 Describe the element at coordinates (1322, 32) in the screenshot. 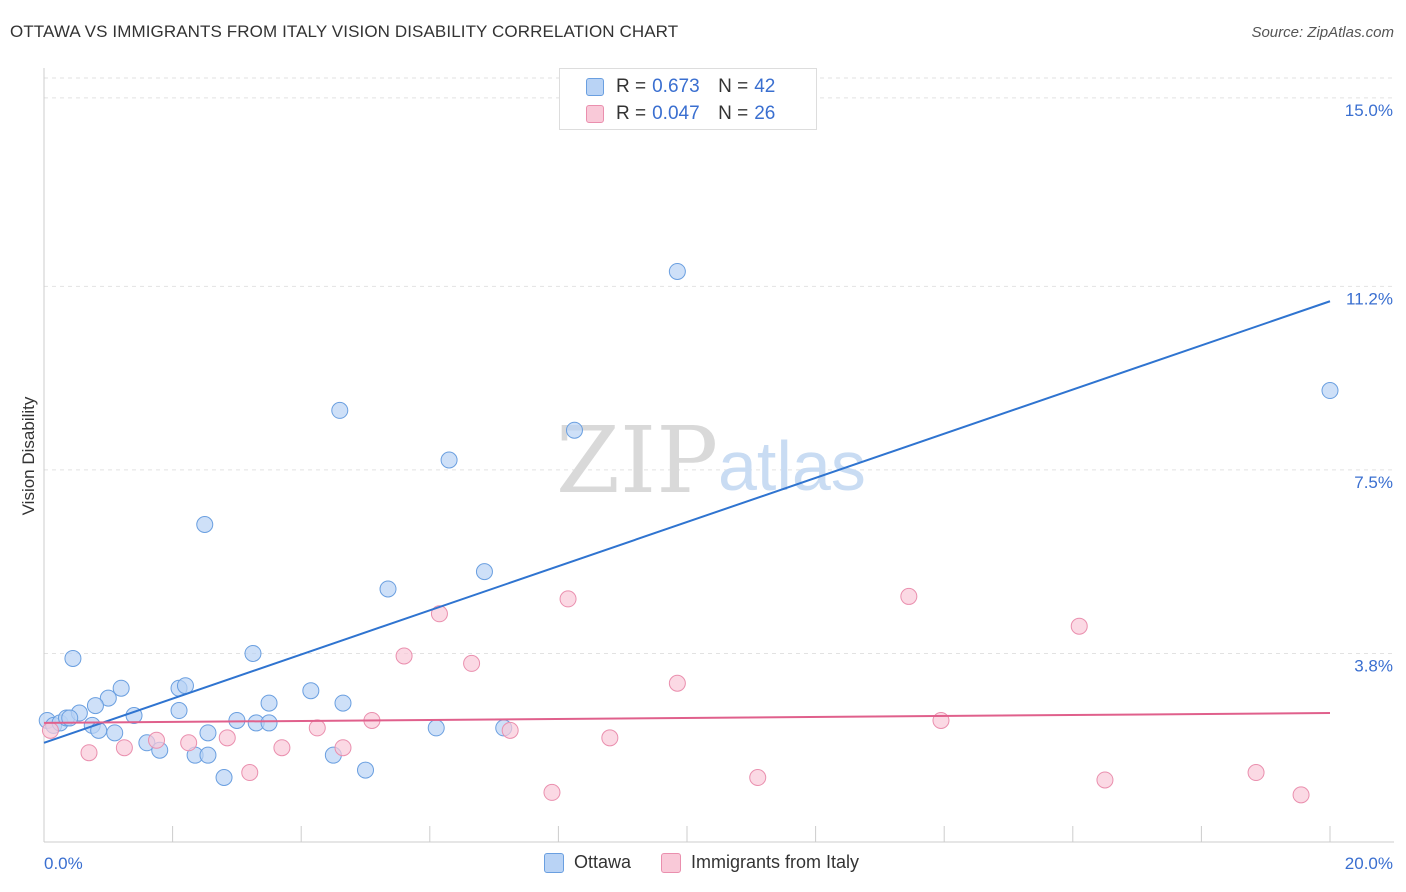

I see `source-credit: Source: ZipAtlas.com` at that location.